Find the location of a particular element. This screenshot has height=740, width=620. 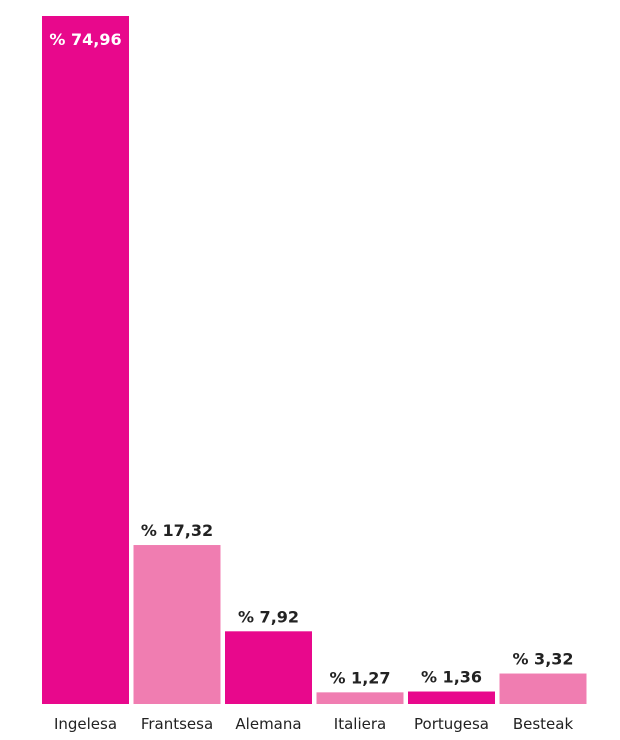

category-label-alemana: Alemana is located at coordinates (268, 724).